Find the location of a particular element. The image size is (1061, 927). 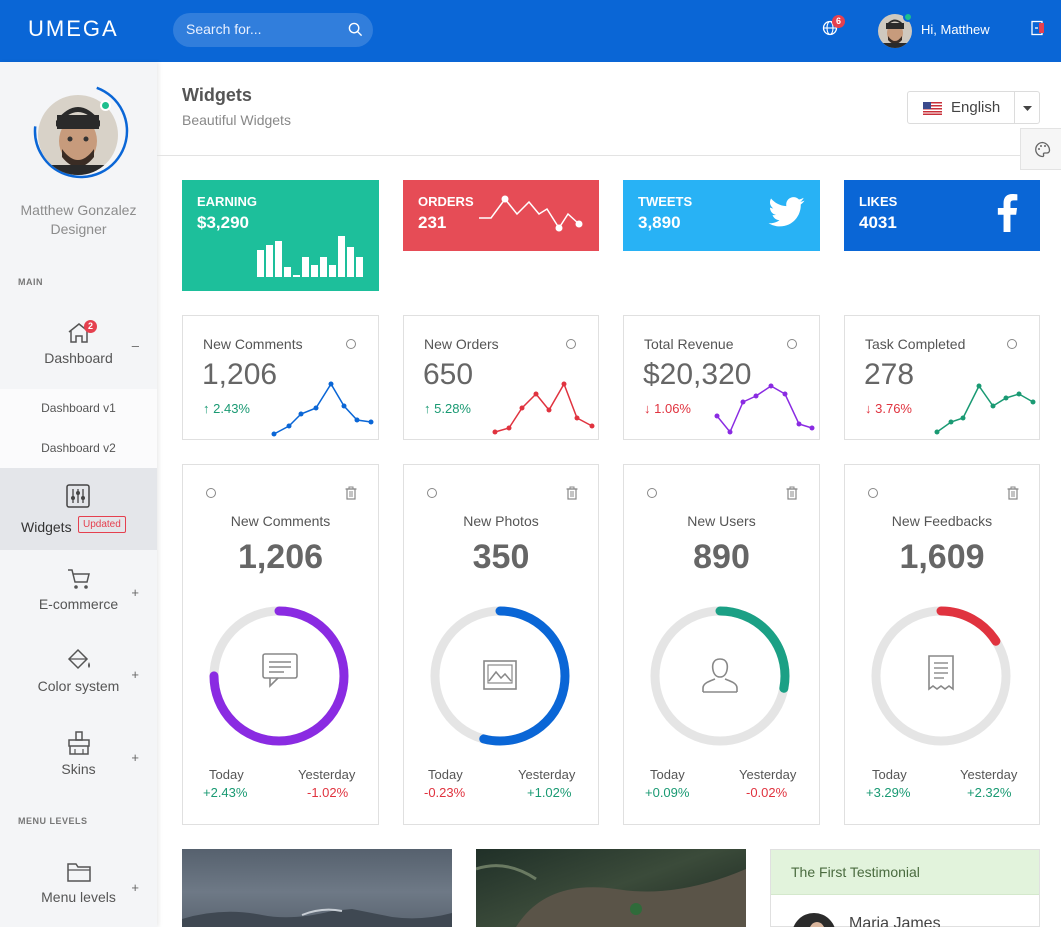

testimonial-avatar is located at coordinates (814, 920).